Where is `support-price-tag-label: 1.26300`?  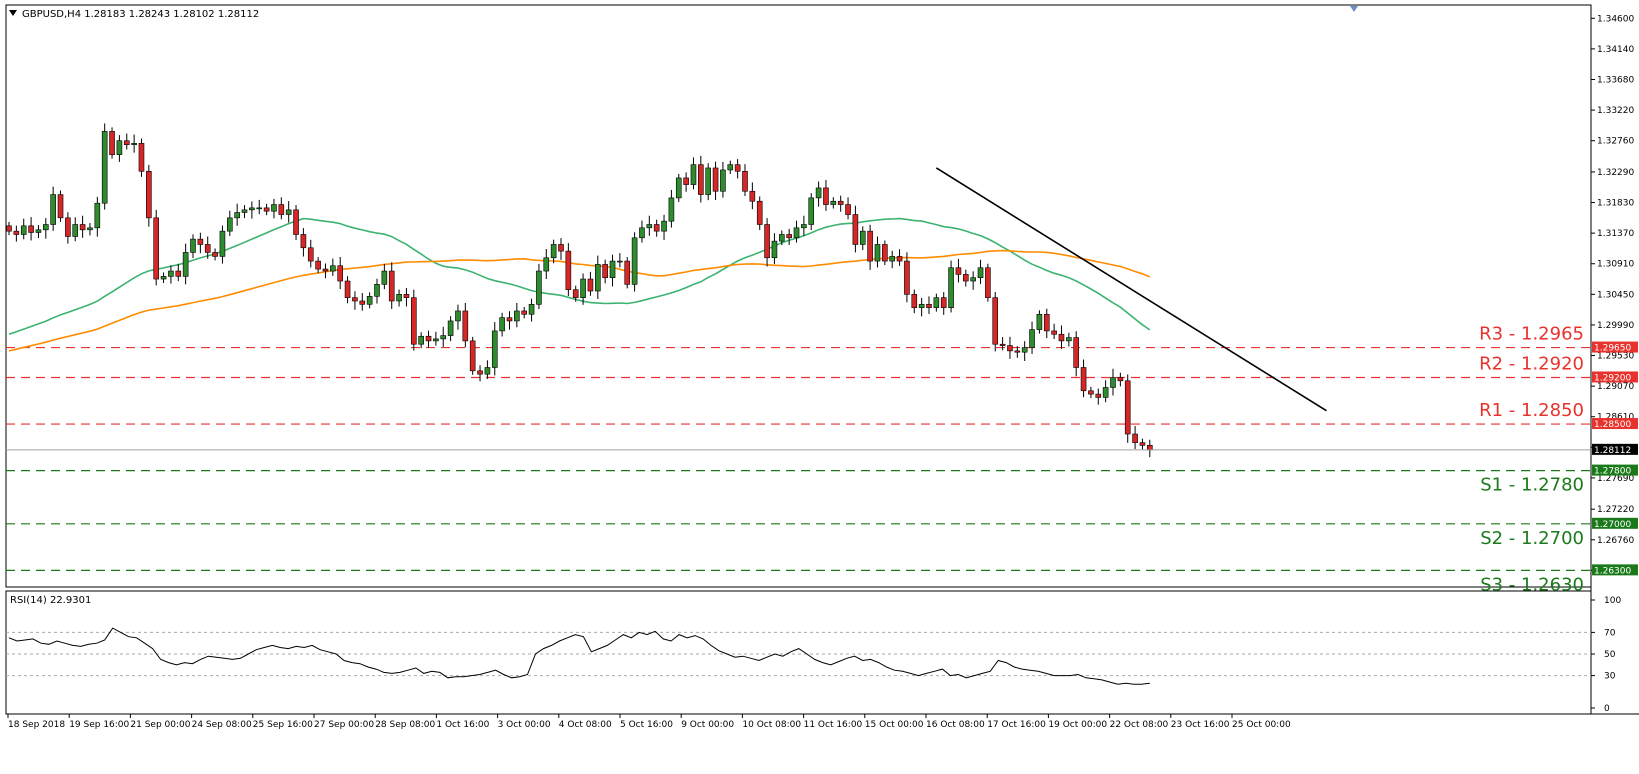 support-price-tag-label: 1.26300 is located at coordinates (1612, 571).